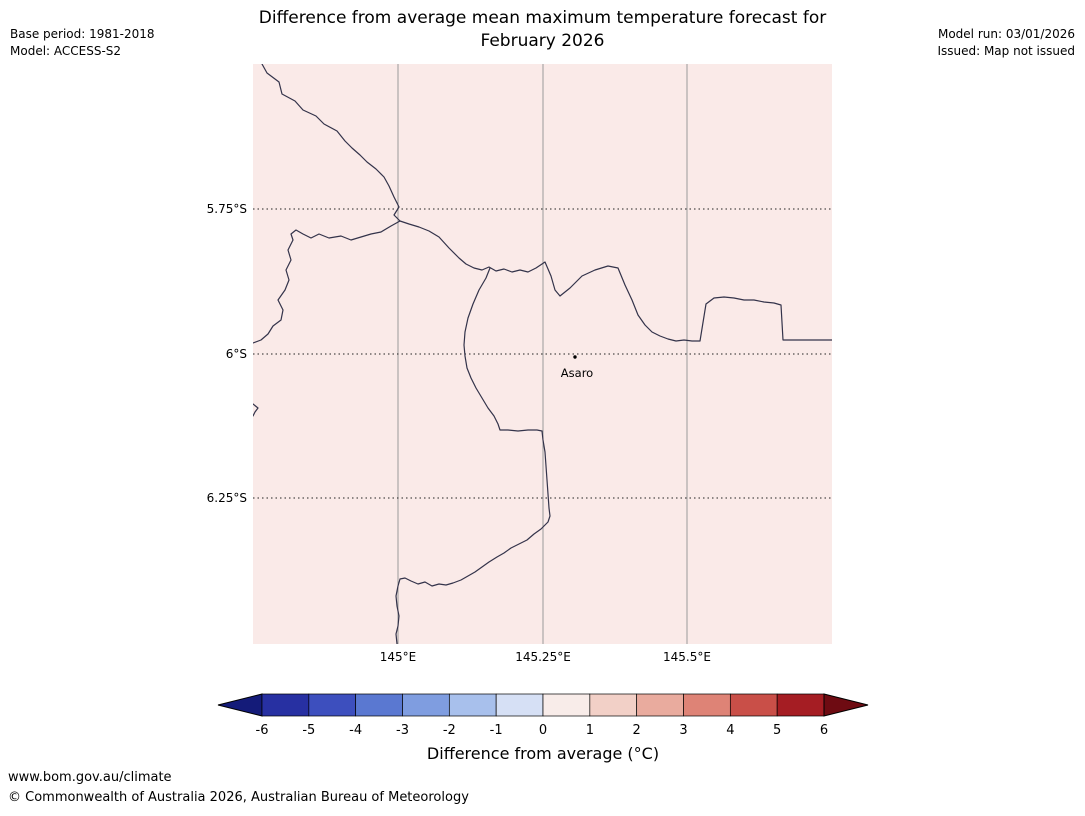  What do you see at coordinates (449, 730) in the screenshot?
I see `colorbar-tick-label: -2` at bounding box center [449, 730].